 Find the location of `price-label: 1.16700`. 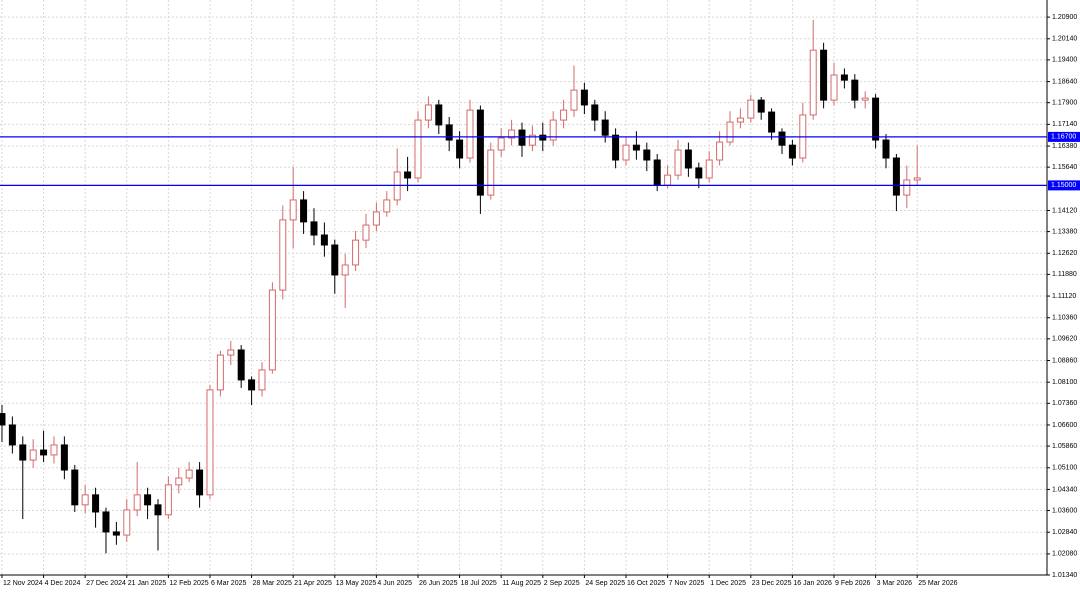

price-label: 1.16700 is located at coordinates (1063, 137).